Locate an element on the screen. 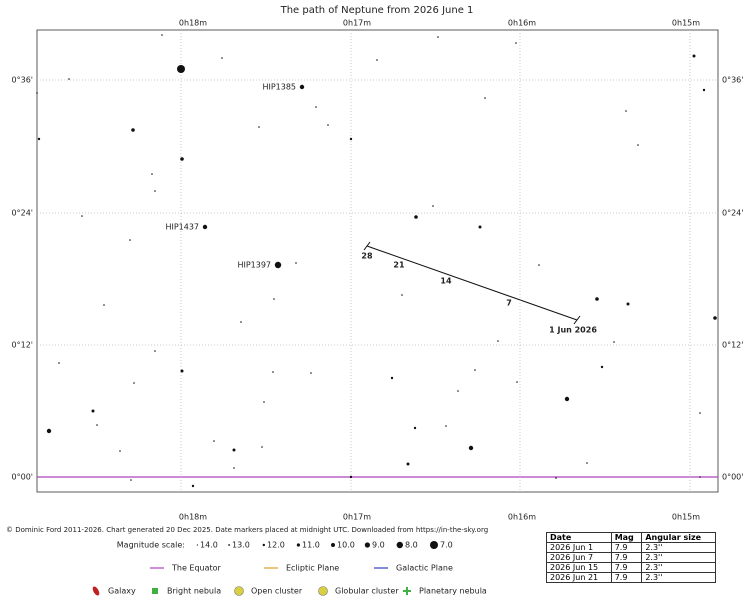 The height and width of the screenshot is (600, 754). magnitude-level: 11.0 is located at coordinates (311, 545).